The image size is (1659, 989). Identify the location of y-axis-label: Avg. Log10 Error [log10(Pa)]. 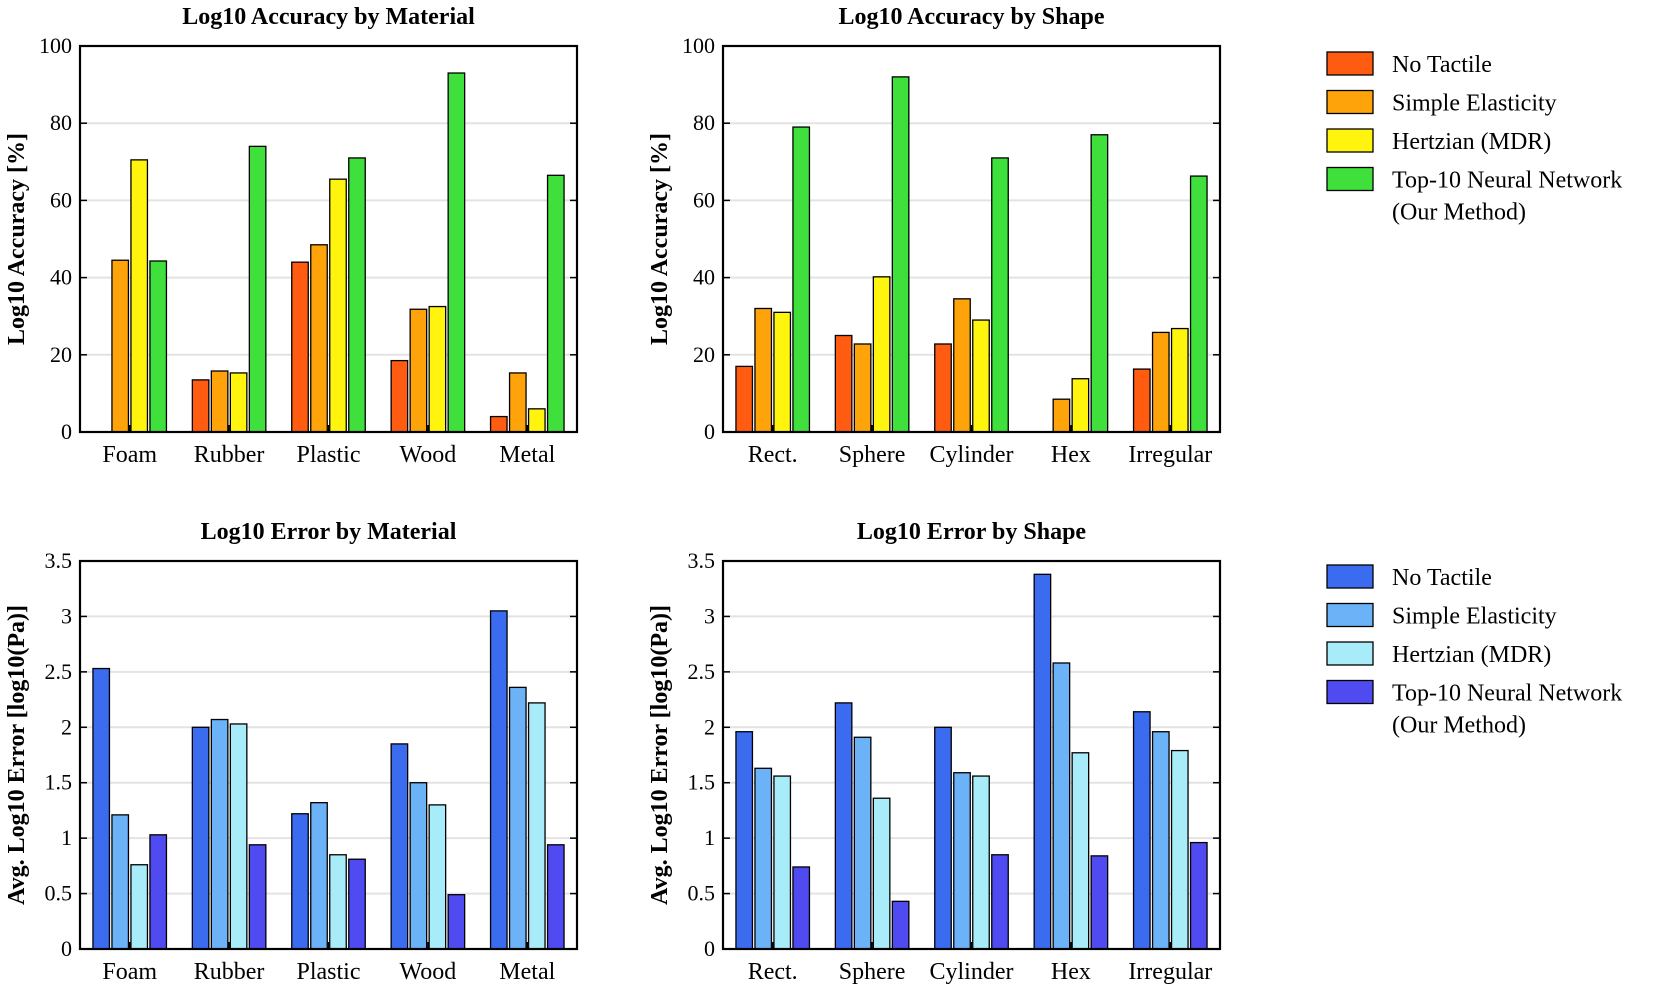
(17, 755).